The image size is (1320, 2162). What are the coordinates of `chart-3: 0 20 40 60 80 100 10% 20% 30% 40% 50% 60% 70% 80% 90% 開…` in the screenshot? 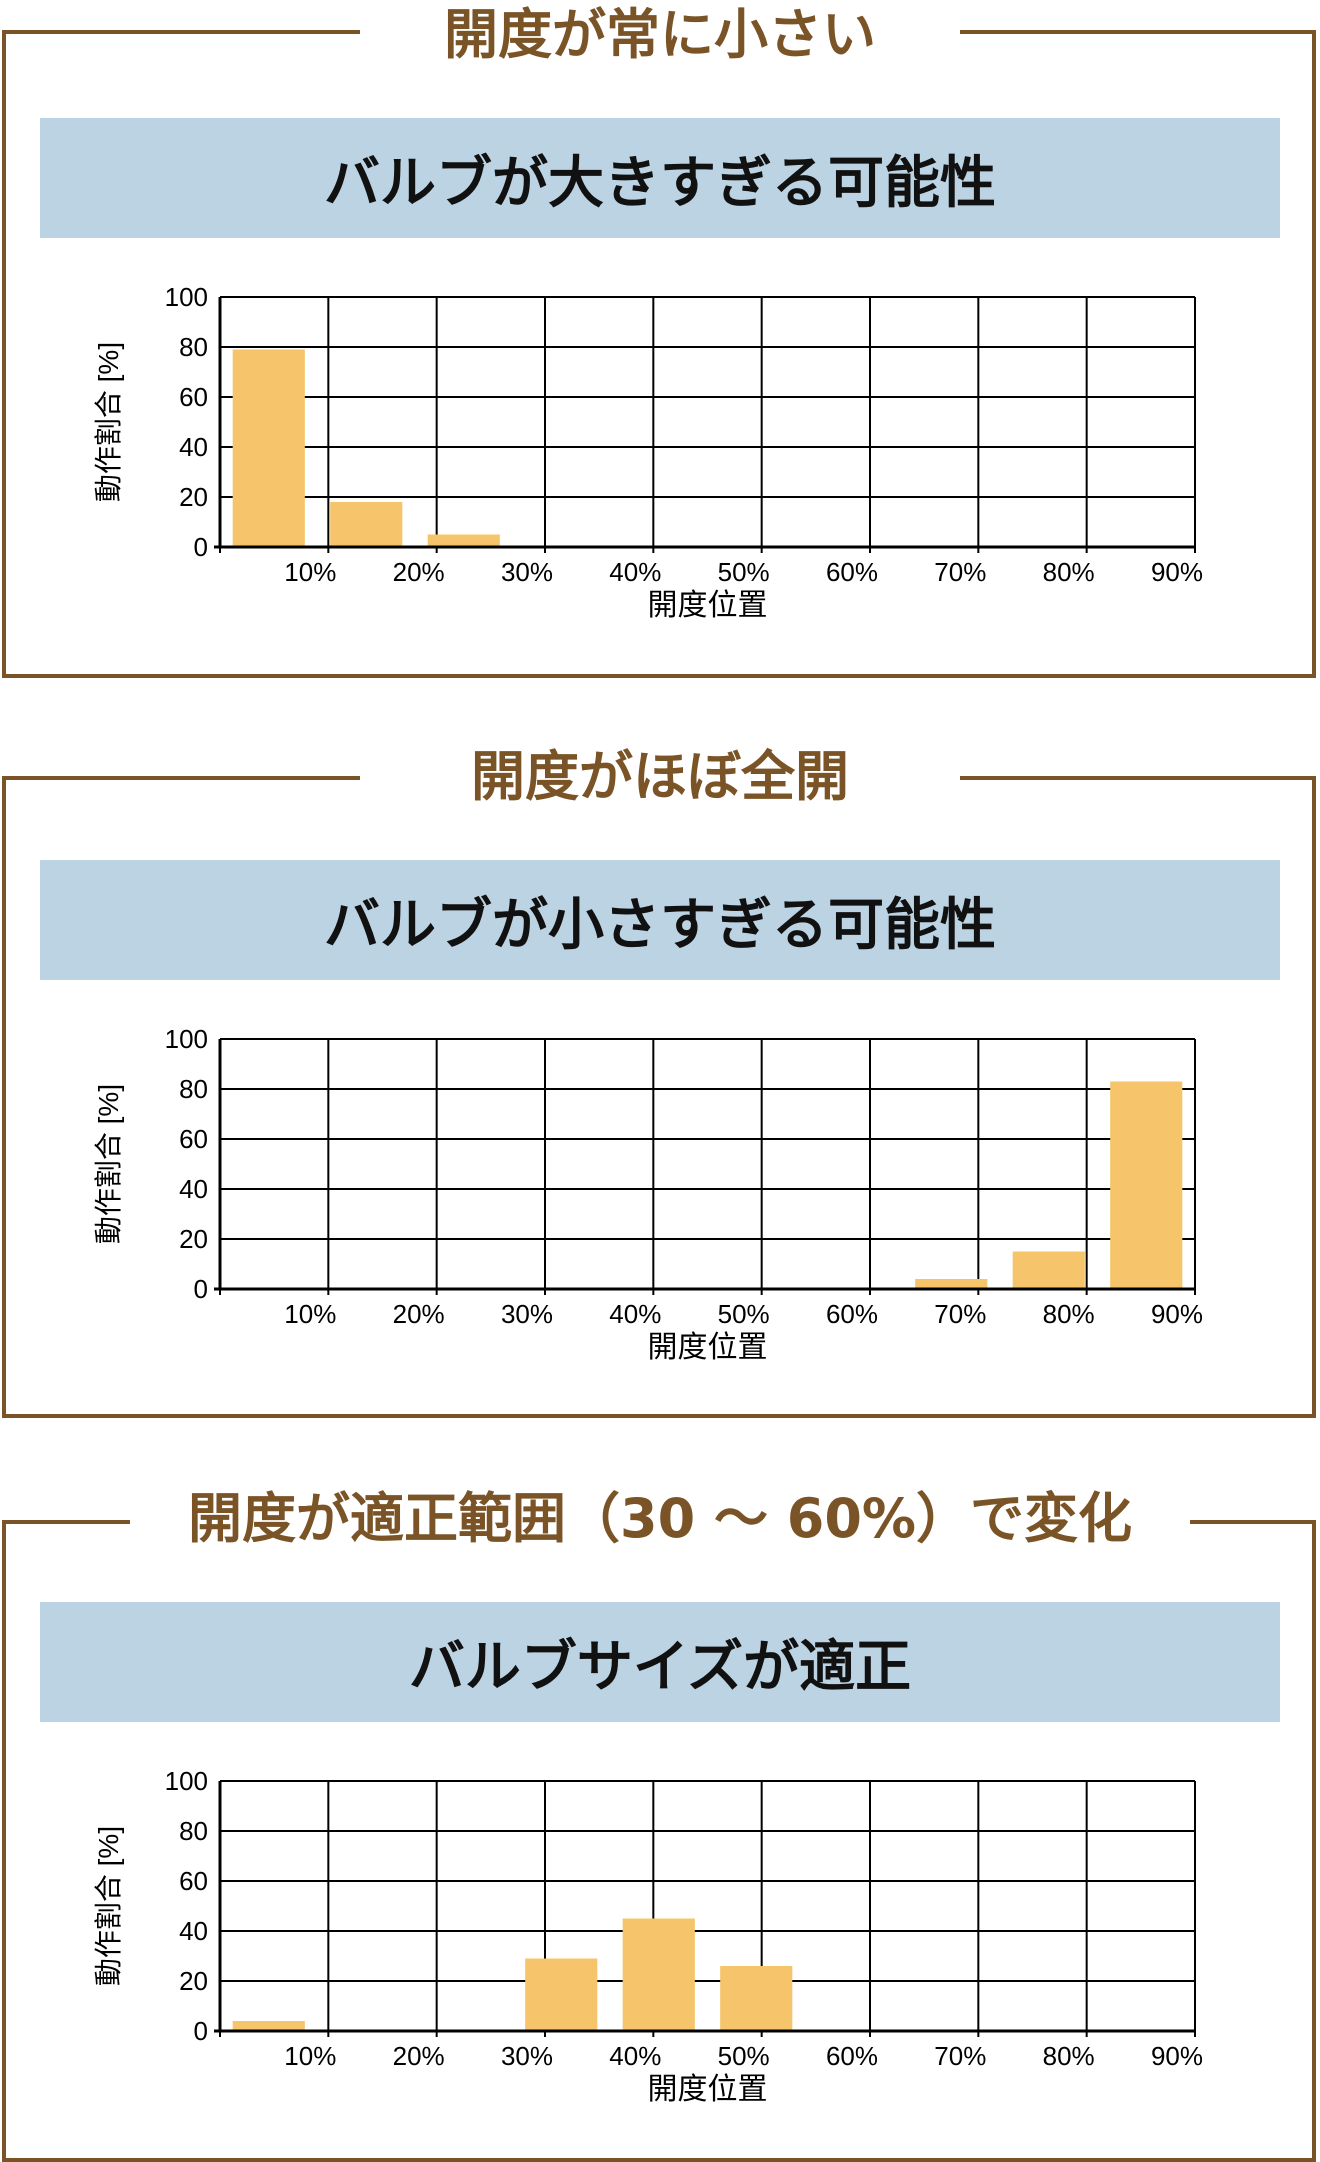 It's located at (648, 1936).